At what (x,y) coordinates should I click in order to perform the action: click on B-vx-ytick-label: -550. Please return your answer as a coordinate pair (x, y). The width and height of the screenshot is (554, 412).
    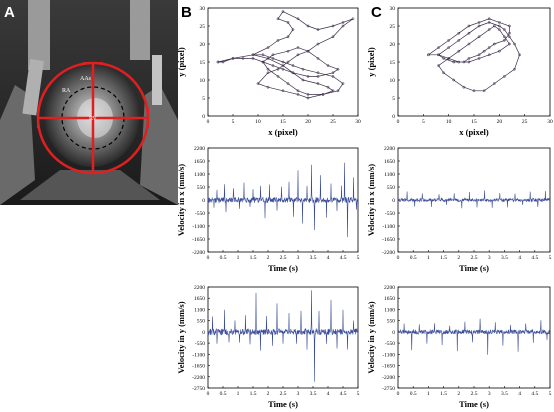
    Looking at the image, I should click on (200, 214).